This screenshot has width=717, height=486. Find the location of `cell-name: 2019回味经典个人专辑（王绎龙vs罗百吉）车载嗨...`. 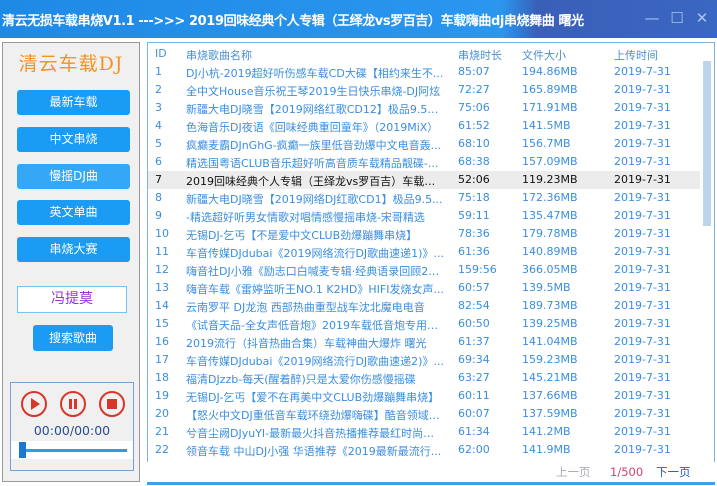

cell-name: 2019回味经典个人专辑（王绎龙vs罗百吉）车载嗨... is located at coordinates (315, 181).